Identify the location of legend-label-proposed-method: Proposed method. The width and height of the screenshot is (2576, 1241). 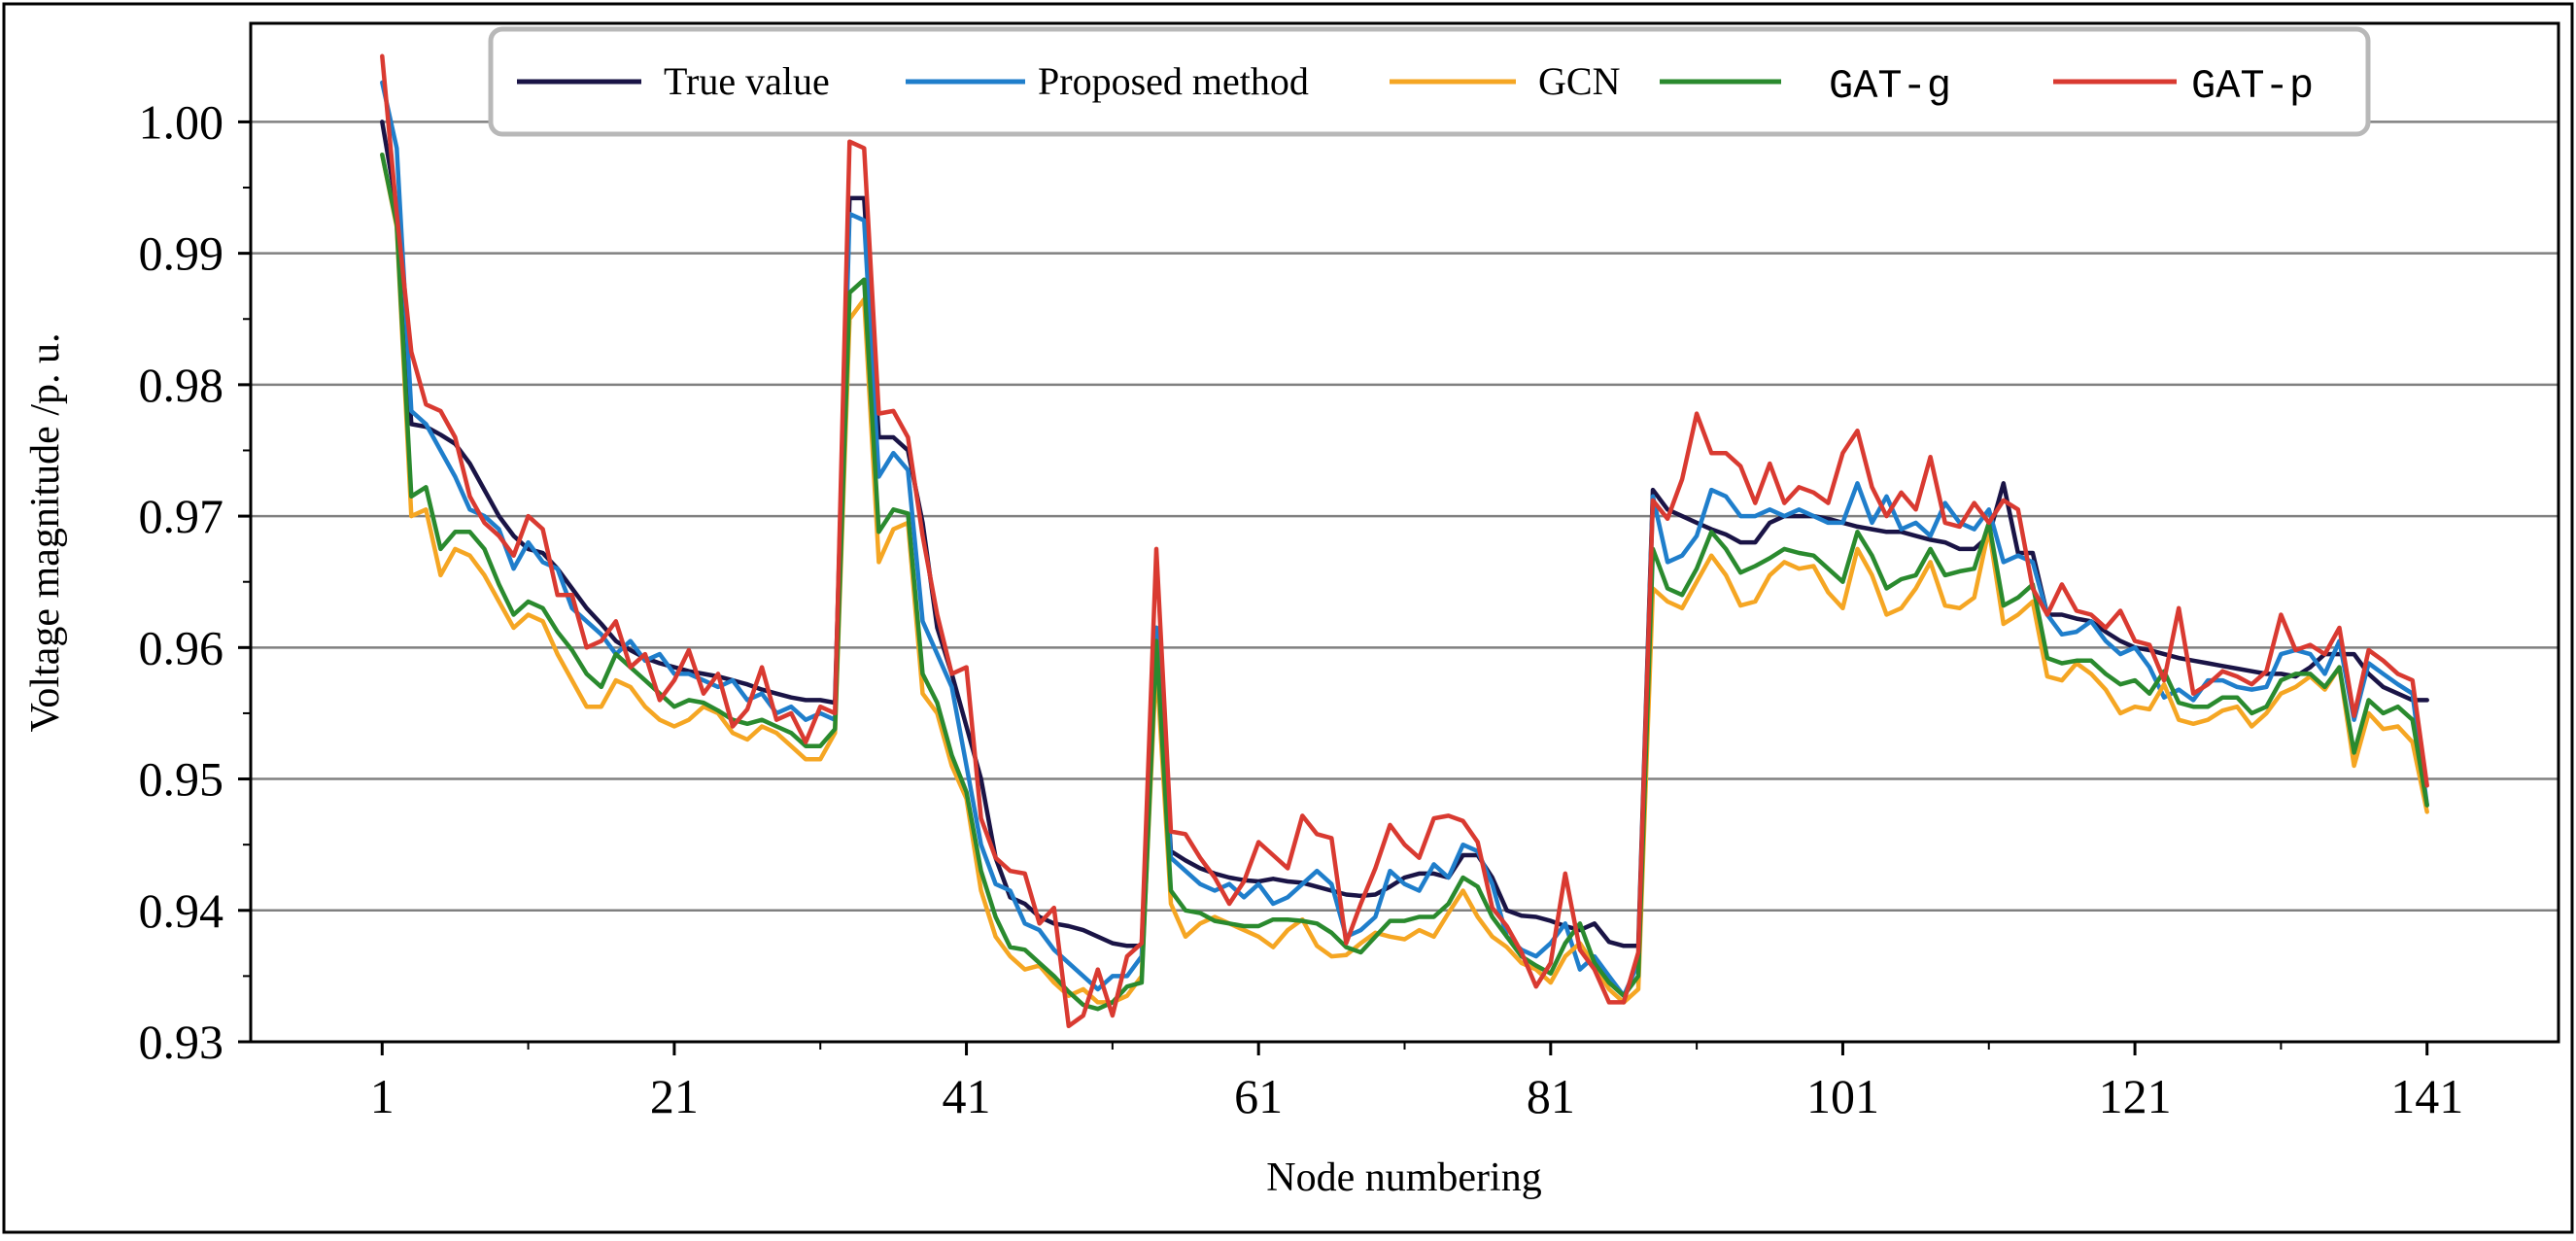
(1174, 81).